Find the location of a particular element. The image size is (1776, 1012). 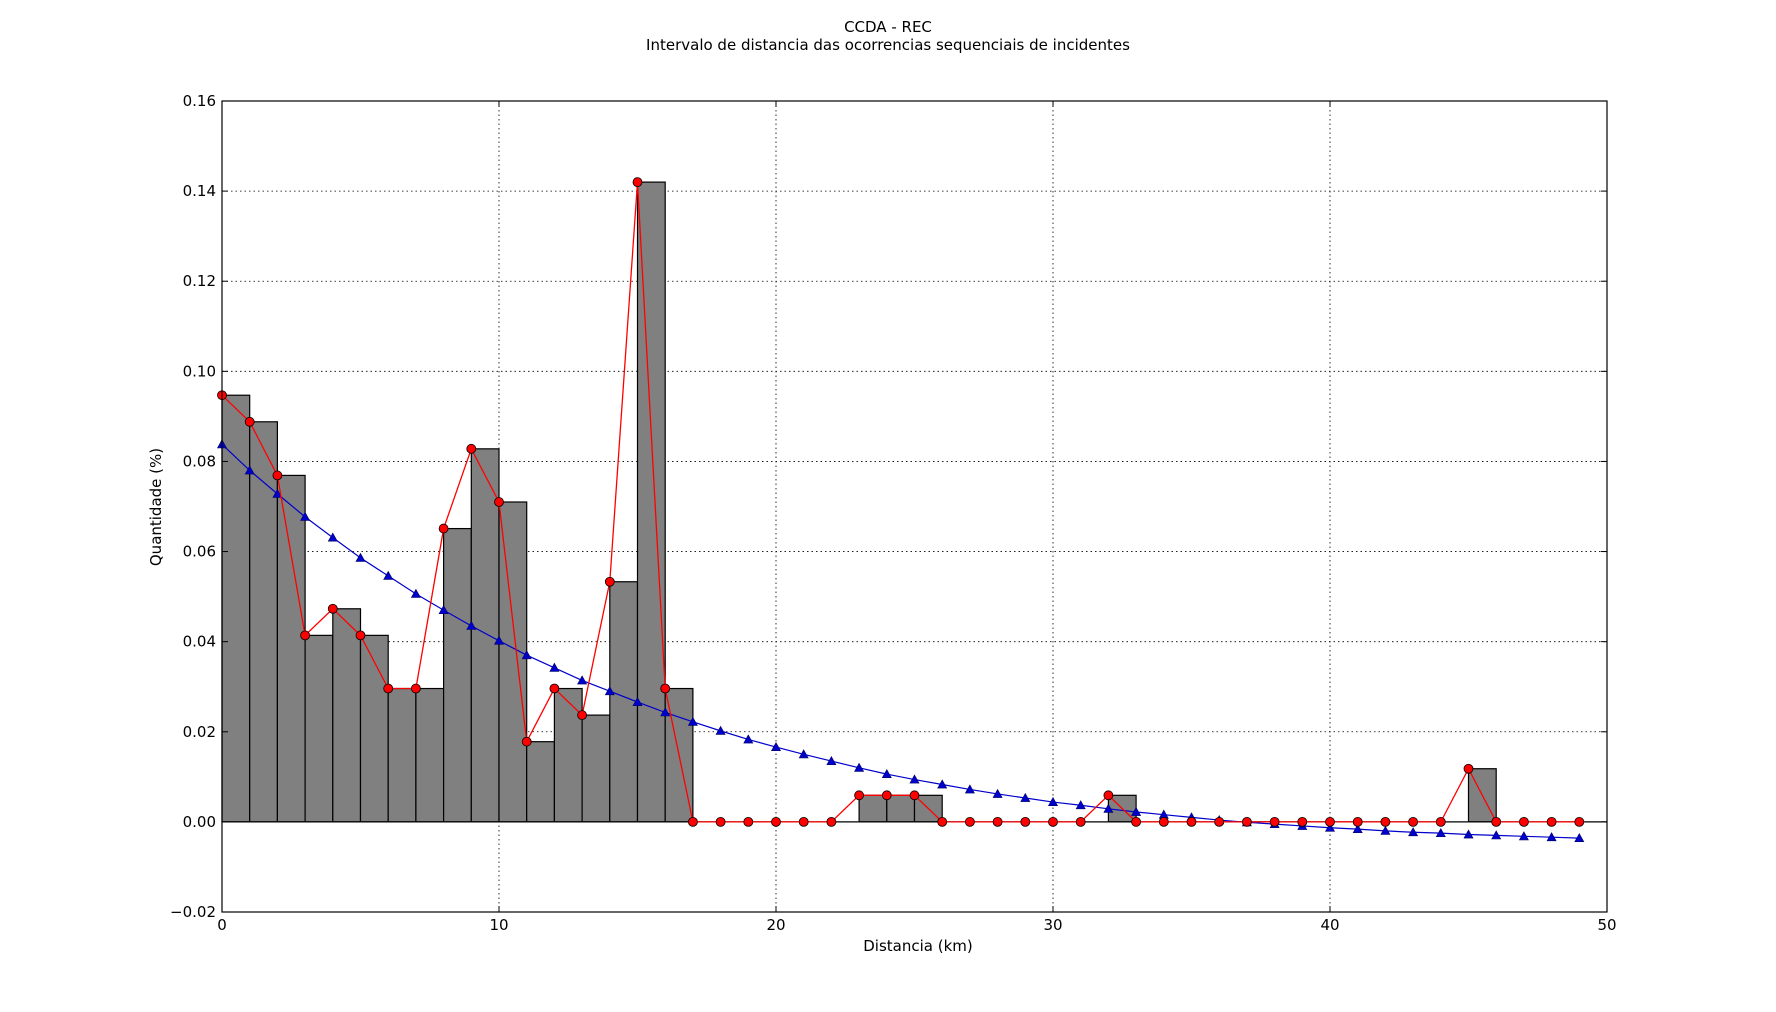

y-tick-label: 0.10 is located at coordinates (199, 371).